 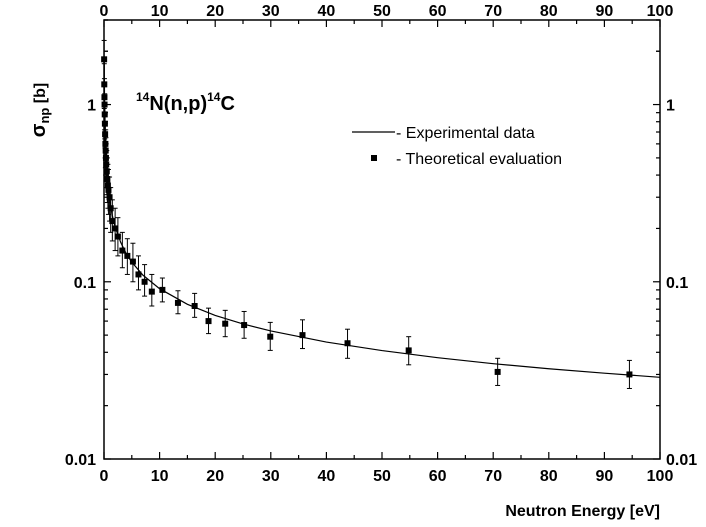 I want to click on legend-point-swatch, so click(x=374, y=158).